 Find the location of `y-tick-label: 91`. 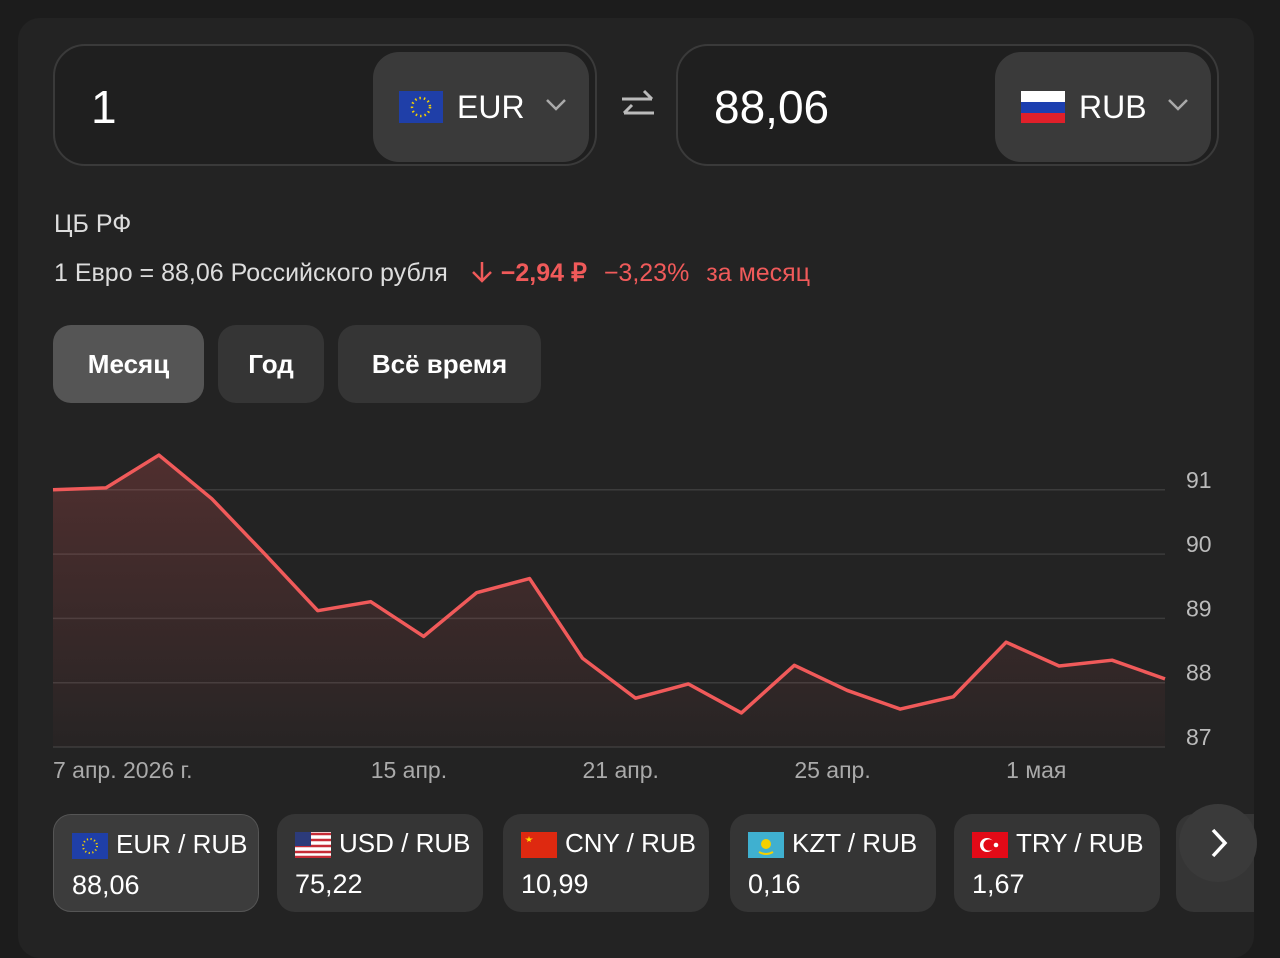

y-tick-label: 91 is located at coordinates (1199, 480).